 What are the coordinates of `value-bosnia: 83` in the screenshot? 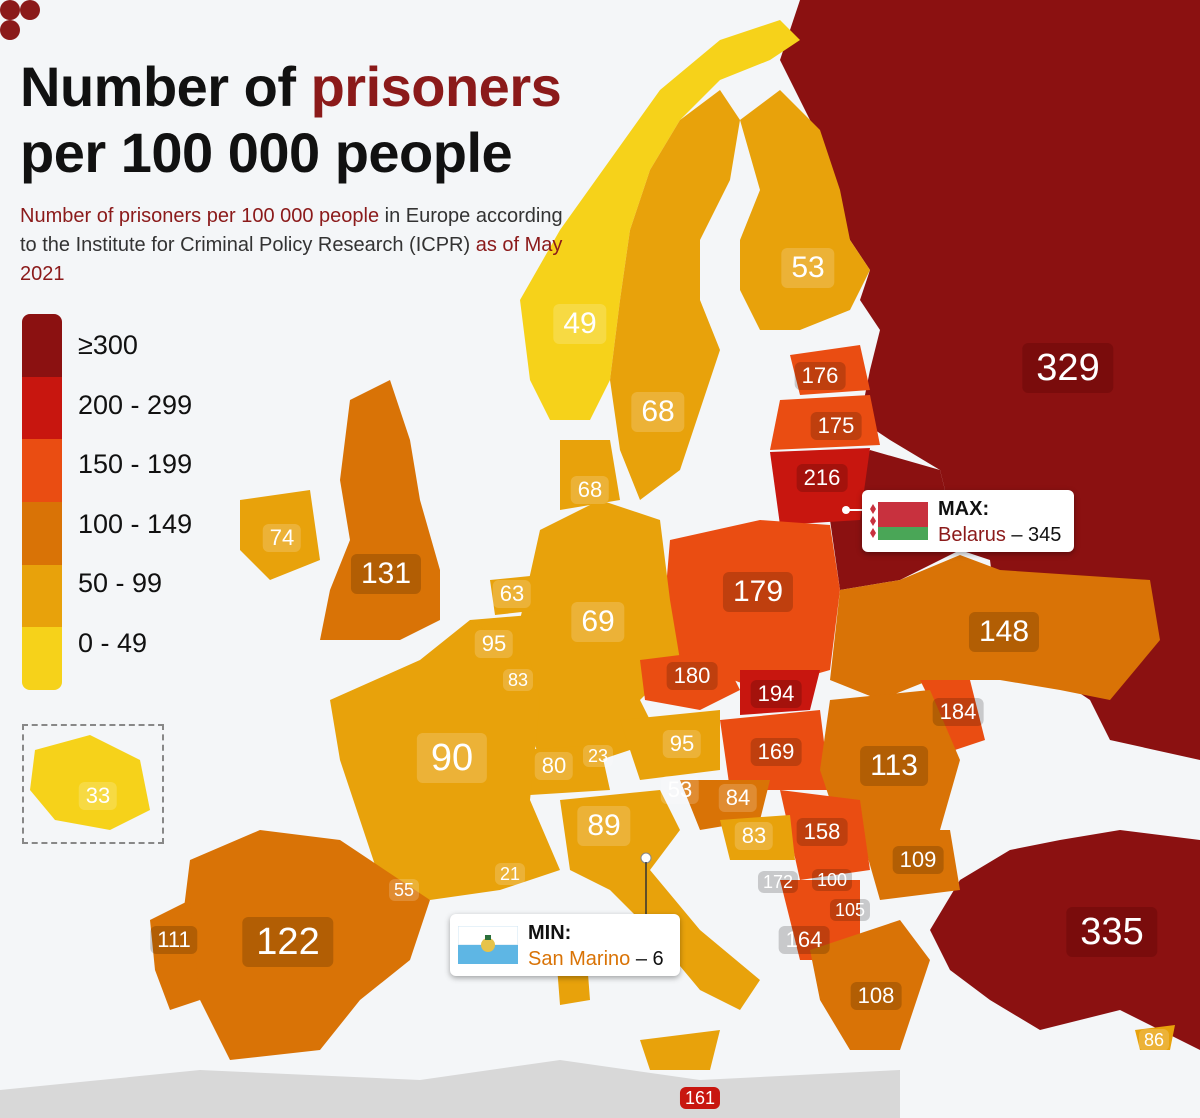 It's located at (754, 836).